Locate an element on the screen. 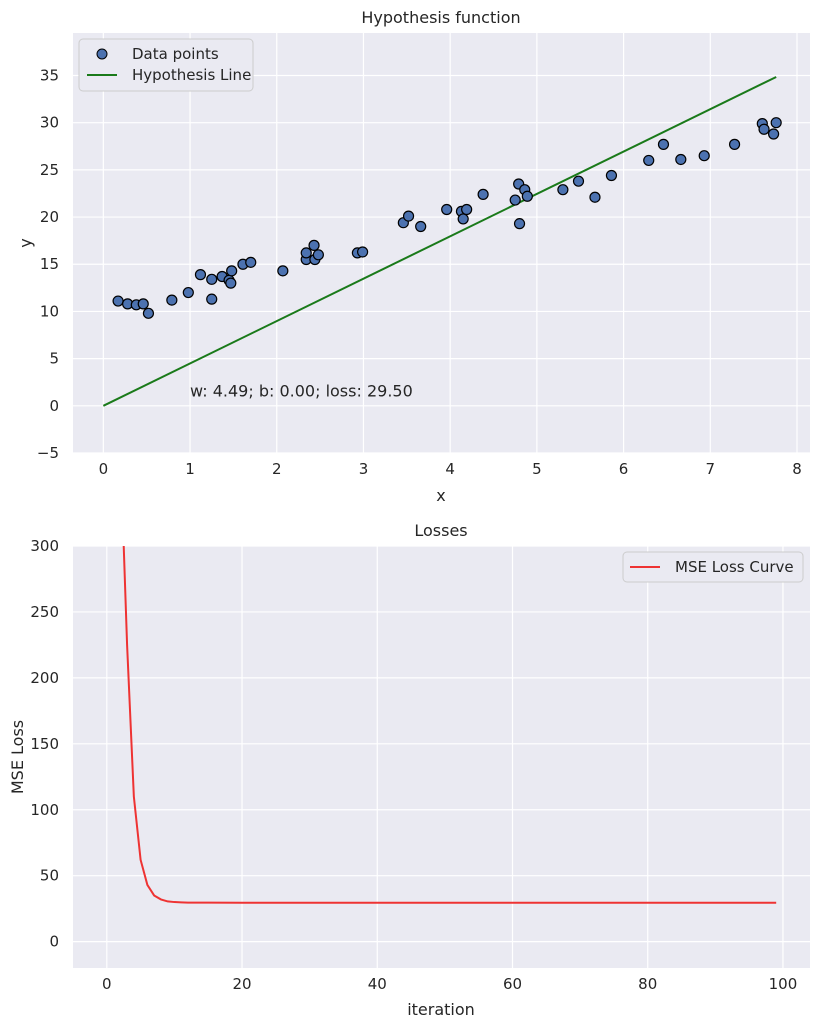 This screenshot has height=1033, width=820. losses-legend: MSE Loss Curve is located at coordinates (713, 567).